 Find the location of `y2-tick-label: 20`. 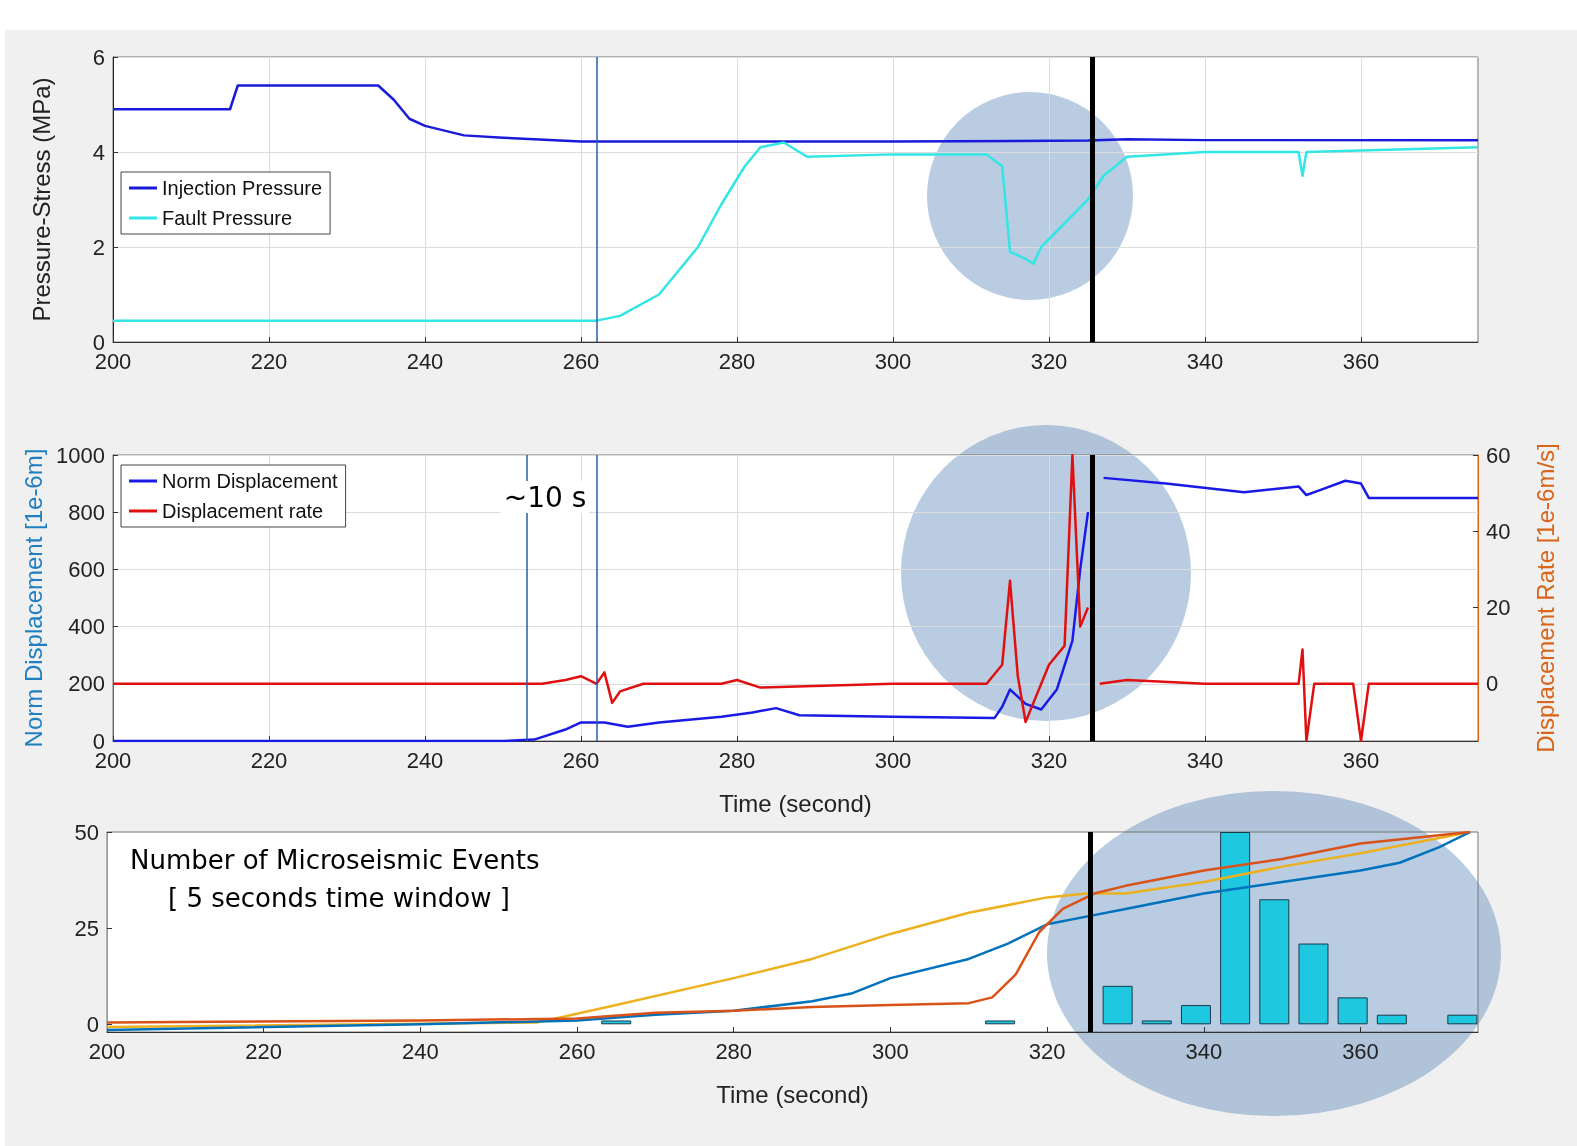

y2-tick-label: 20 is located at coordinates (1498, 608).